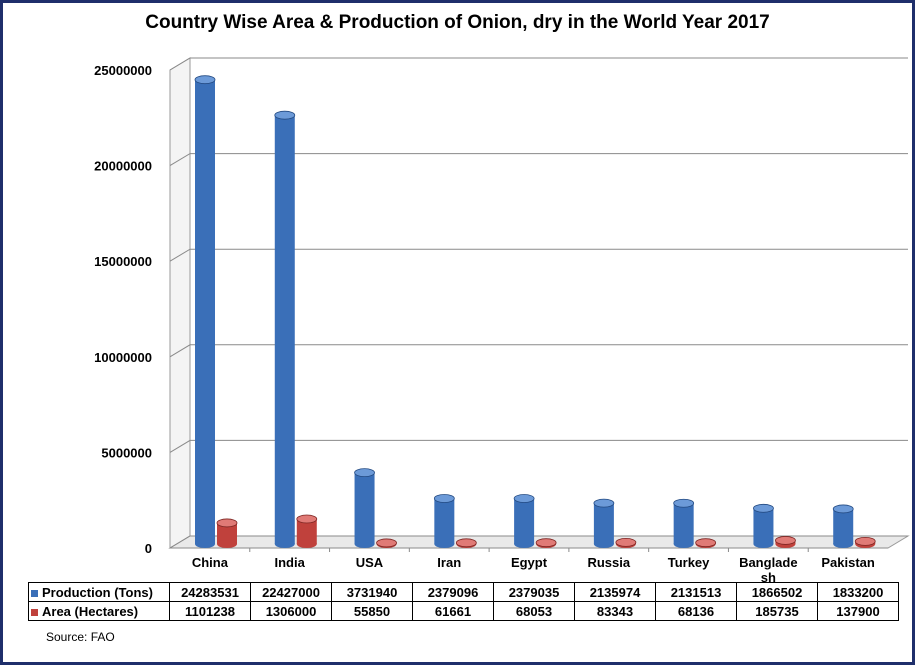 The width and height of the screenshot is (915, 665). What do you see at coordinates (372, 611) in the screenshot?
I see `area-value: 55850` at bounding box center [372, 611].